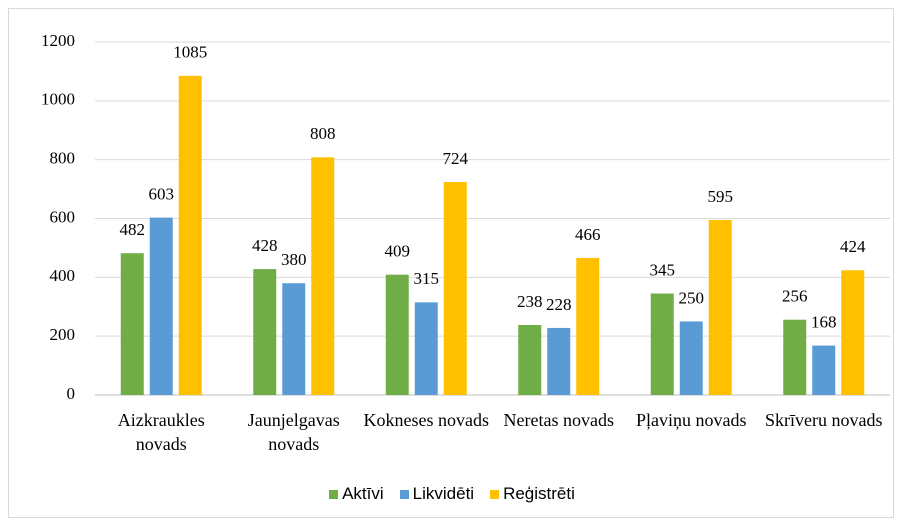 The width and height of the screenshot is (904, 528). Describe the element at coordinates (190, 52) in the screenshot. I see `data-label: 1085` at that location.